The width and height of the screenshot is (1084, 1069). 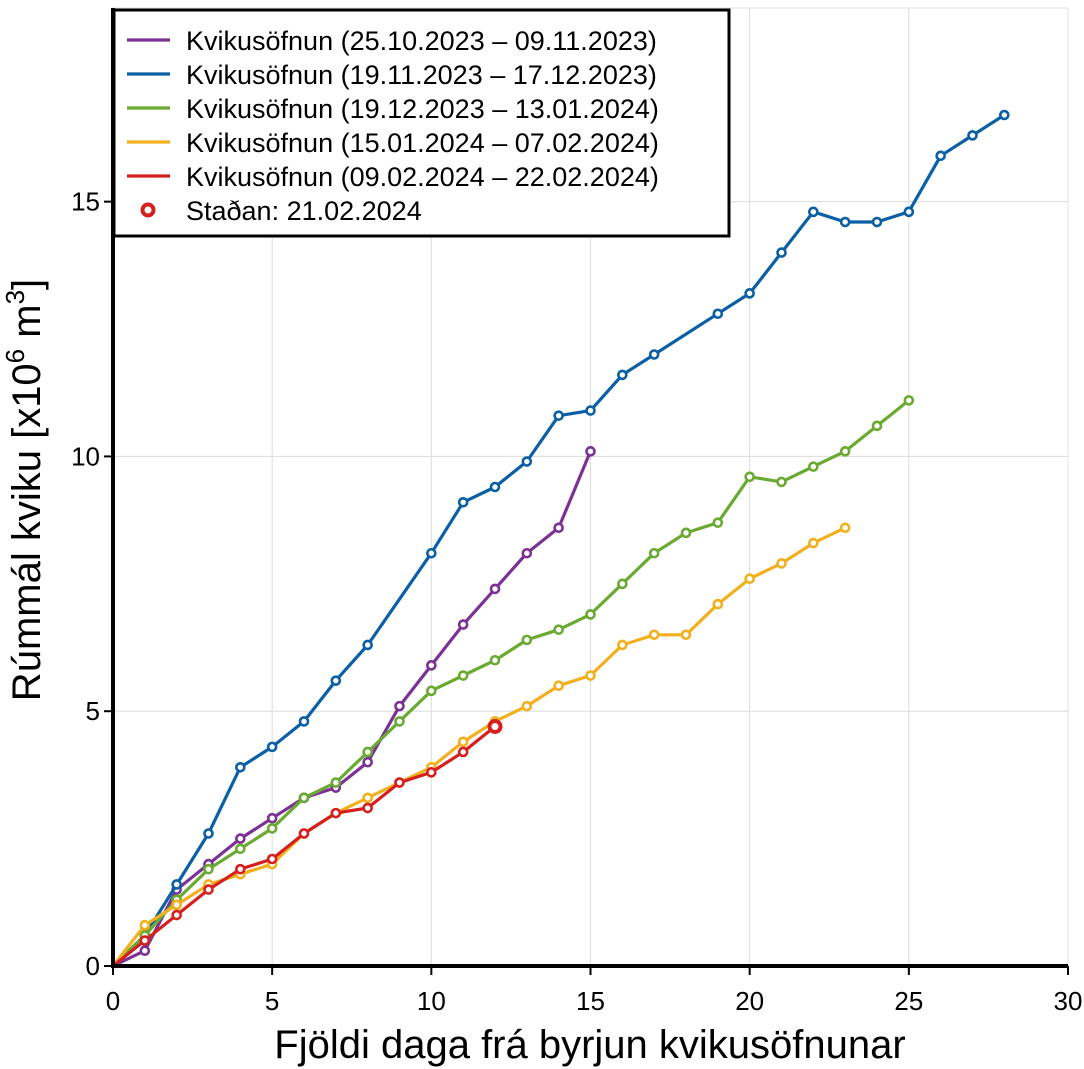 What do you see at coordinates (590, 1001) in the screenshot?
I see `x-tick-label: 15` at bounding box center [590, 1001].